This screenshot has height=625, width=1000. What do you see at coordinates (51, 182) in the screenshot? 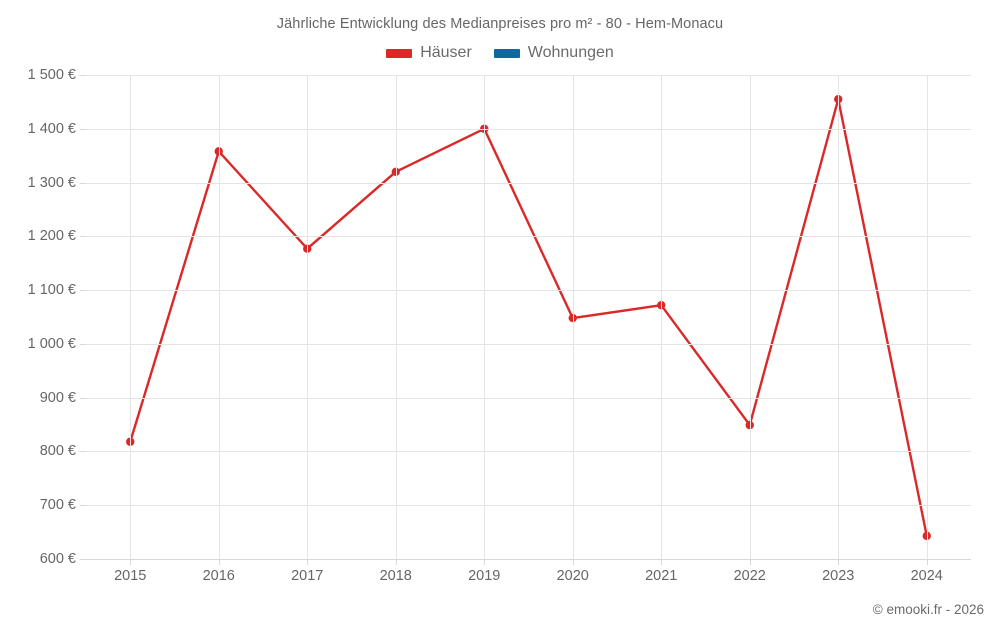
I see `y-axis-tick-label: 1 300 €` at bounding box center [51, 182].